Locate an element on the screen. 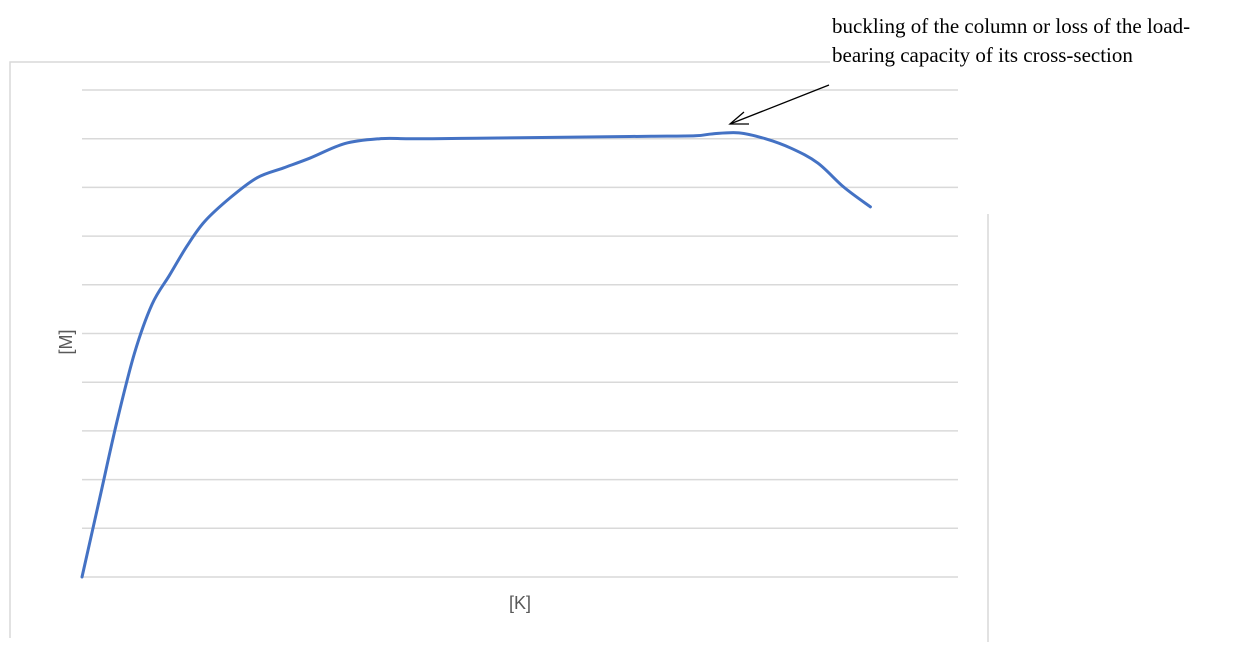 The image size is (1248, 645). callout-arrow is located at coordinates (779, 104).